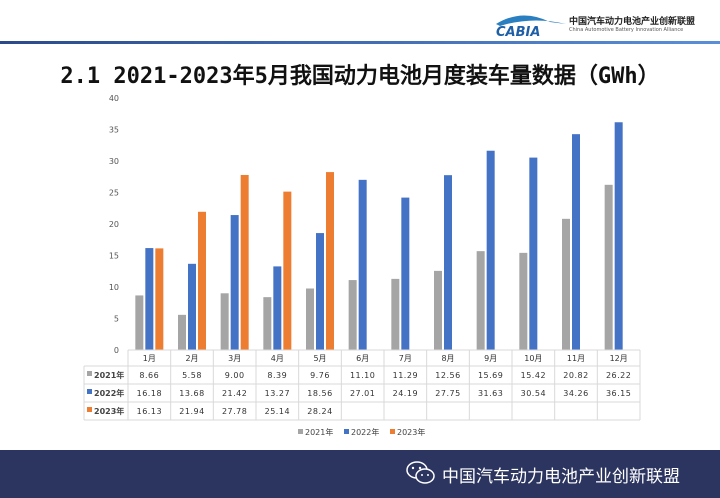 This screenshot has height=498, width=720. Describe the element at coordinates (310, 319) in the screenshot. I see `bar-2021年-5月` at that location.